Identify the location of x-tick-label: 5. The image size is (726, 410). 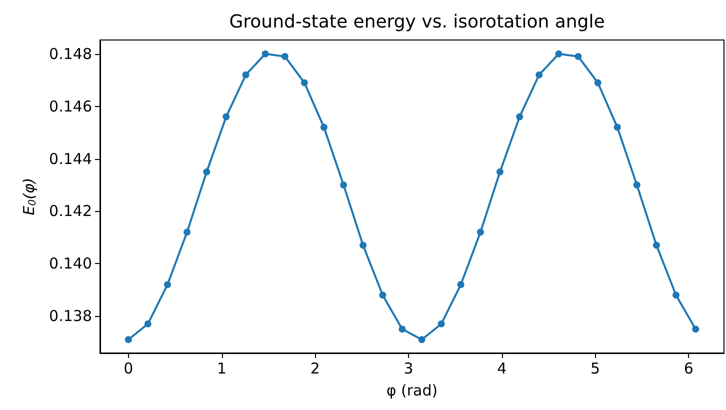
(595, 369).